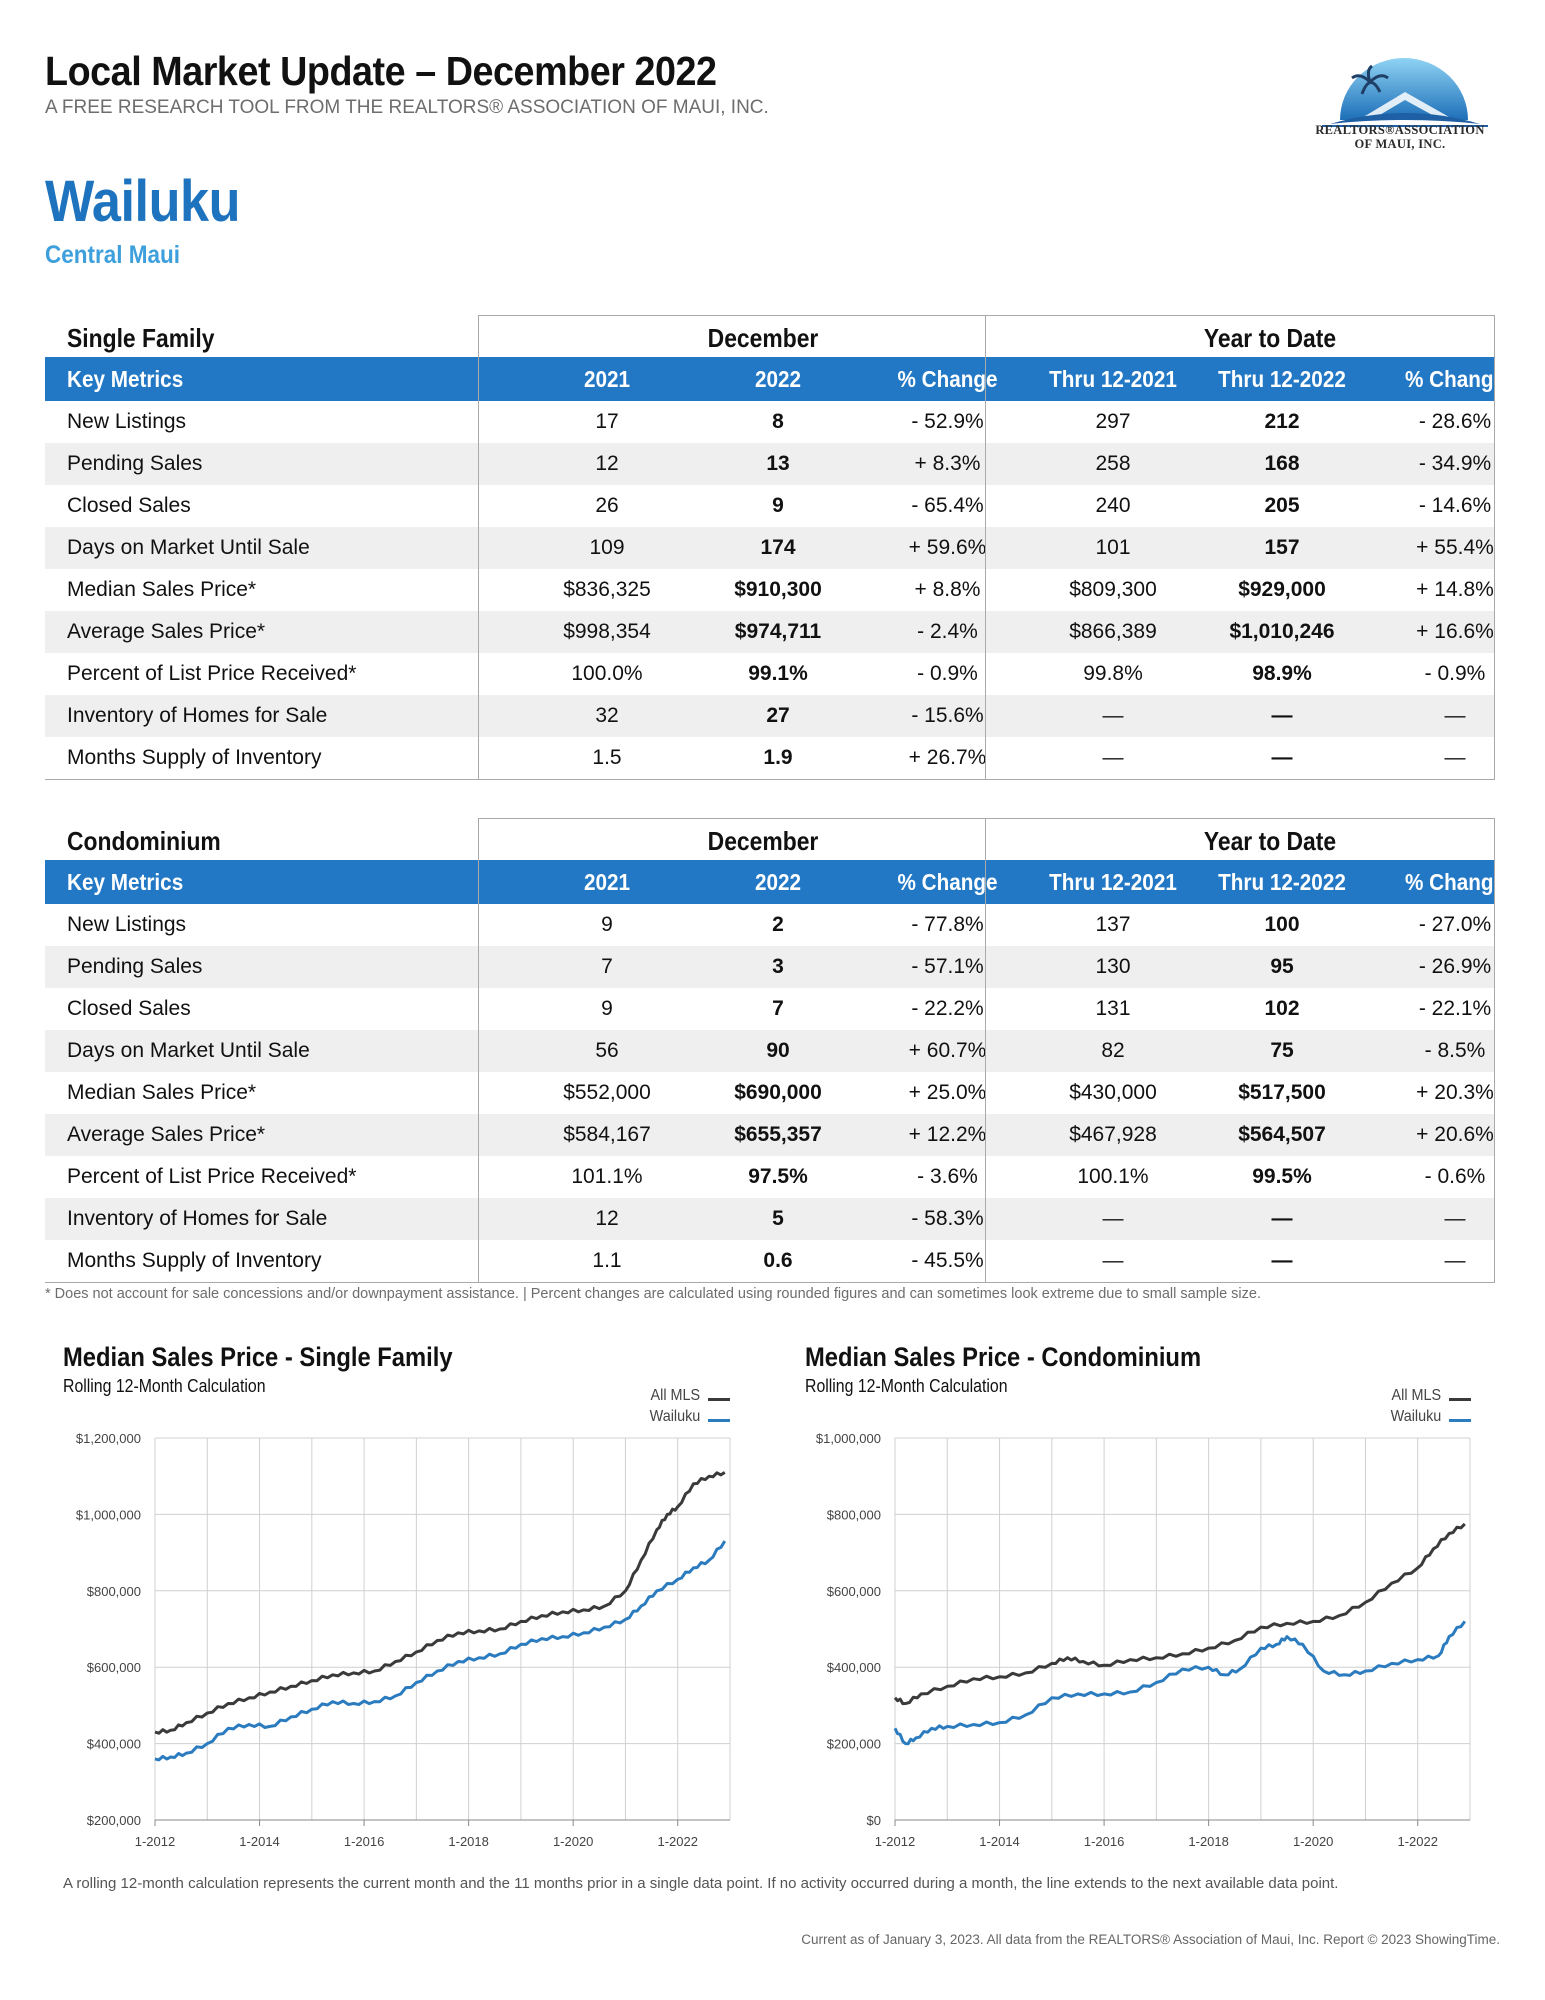 This screenshot has width=1545, height=2000. What do you see at coordinates (1003, 1357) in the screenshot?
I see `chart-title-condominium: Median Sales Price - Condominium` at bounding box center [1003, 1357].